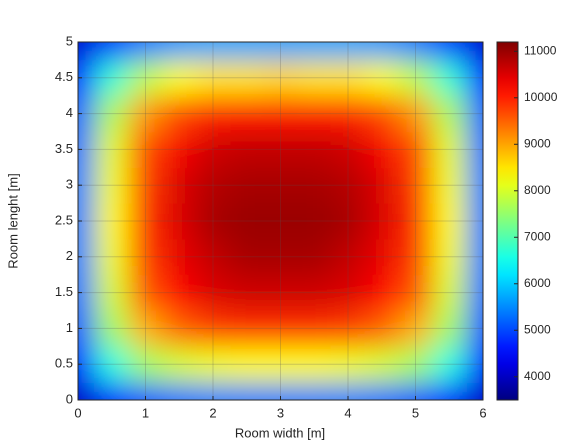  I want to click on x-axis-label: Room width [m], so click(280, 432).